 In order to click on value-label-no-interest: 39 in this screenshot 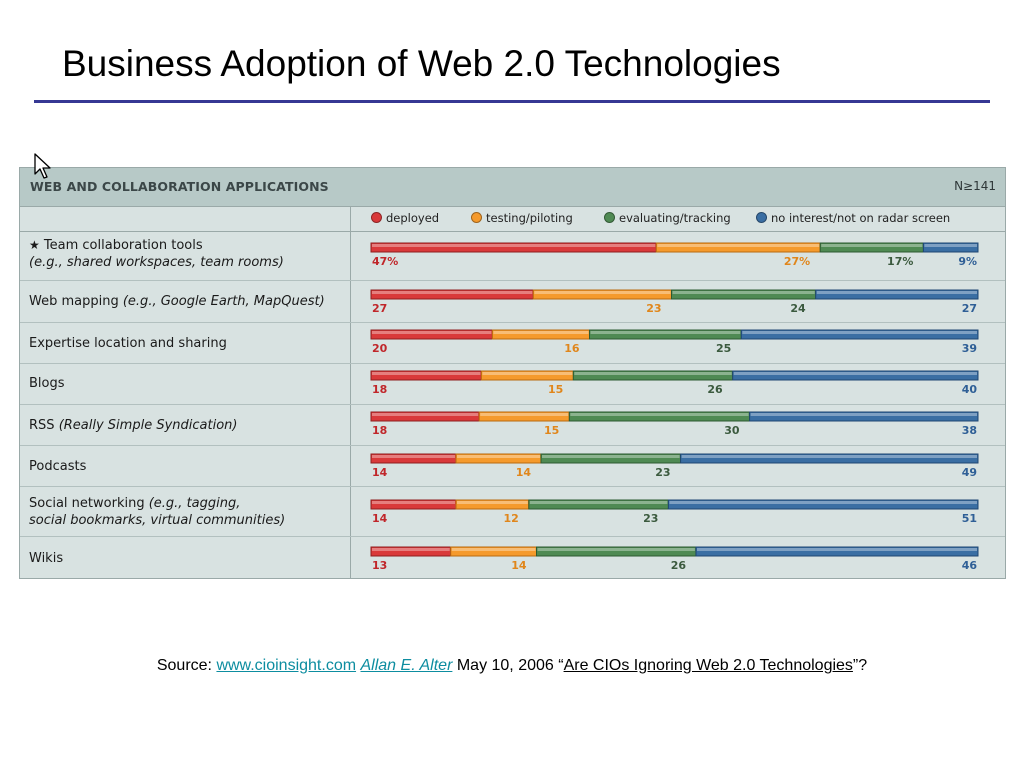, I will do `click(969, 348)`.